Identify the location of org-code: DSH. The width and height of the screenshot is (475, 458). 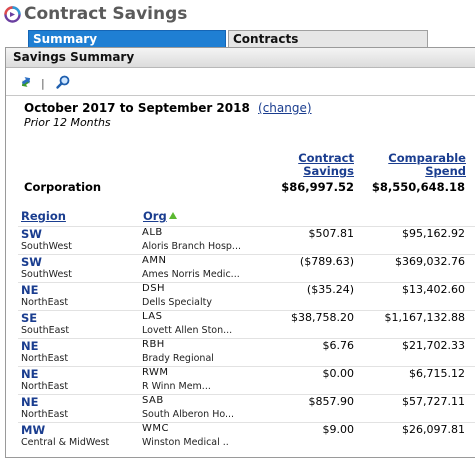
(154, 288).